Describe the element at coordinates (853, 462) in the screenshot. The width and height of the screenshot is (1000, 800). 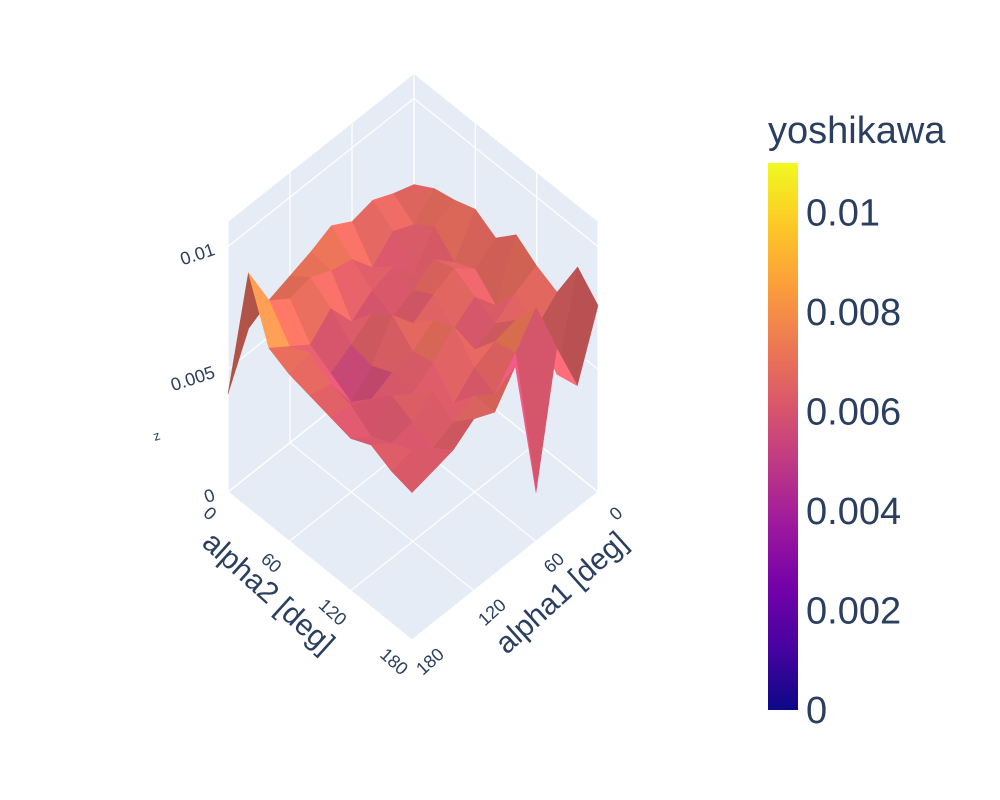
I see `colorbar-ticks: 0 0.002 0.004 0.006 0.008 0.01` at that location.